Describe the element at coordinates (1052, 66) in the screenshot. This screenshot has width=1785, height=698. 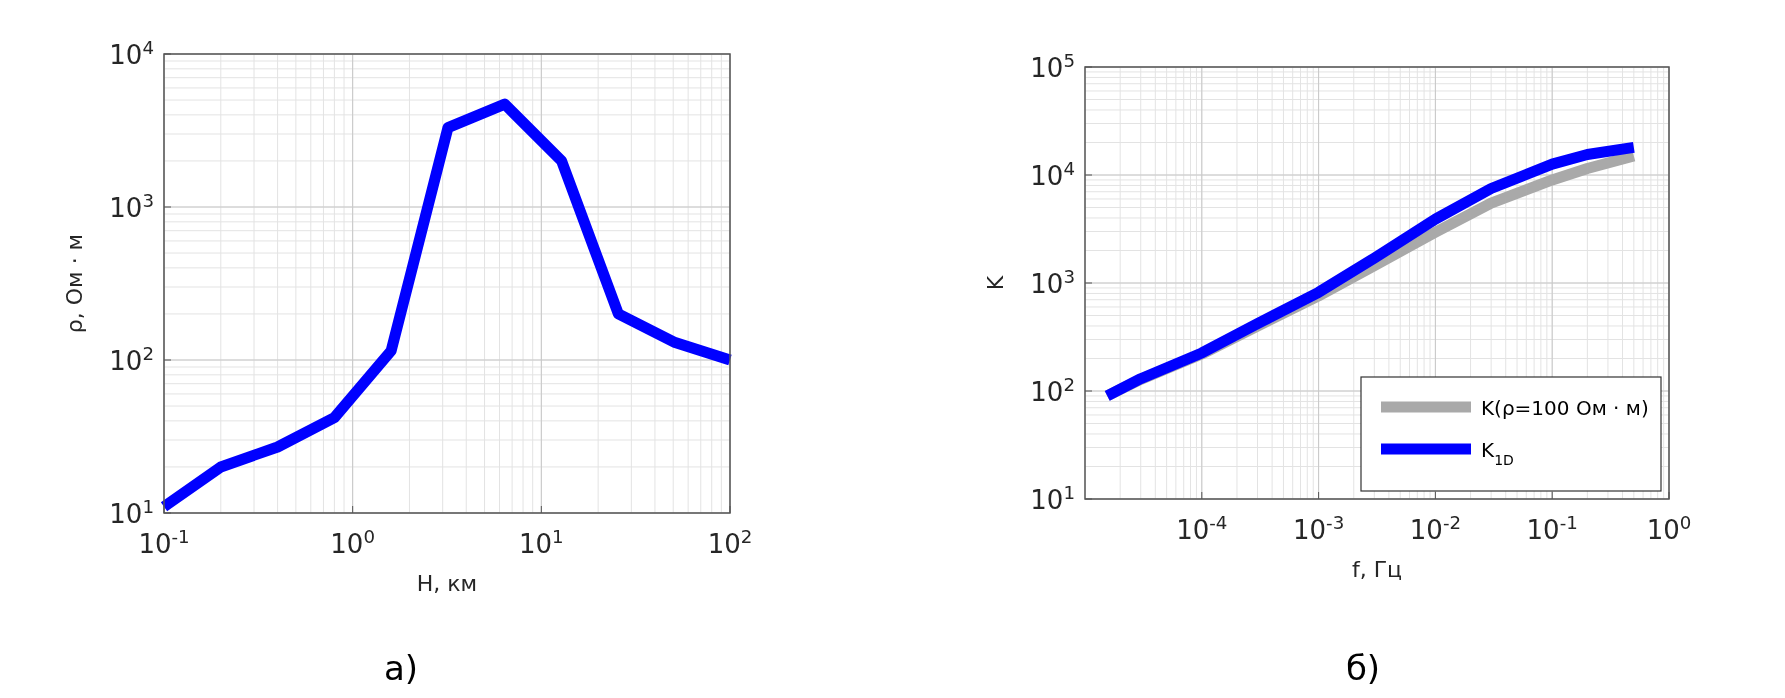
I see `y-tick-label: 10$^{5}$` at that location.